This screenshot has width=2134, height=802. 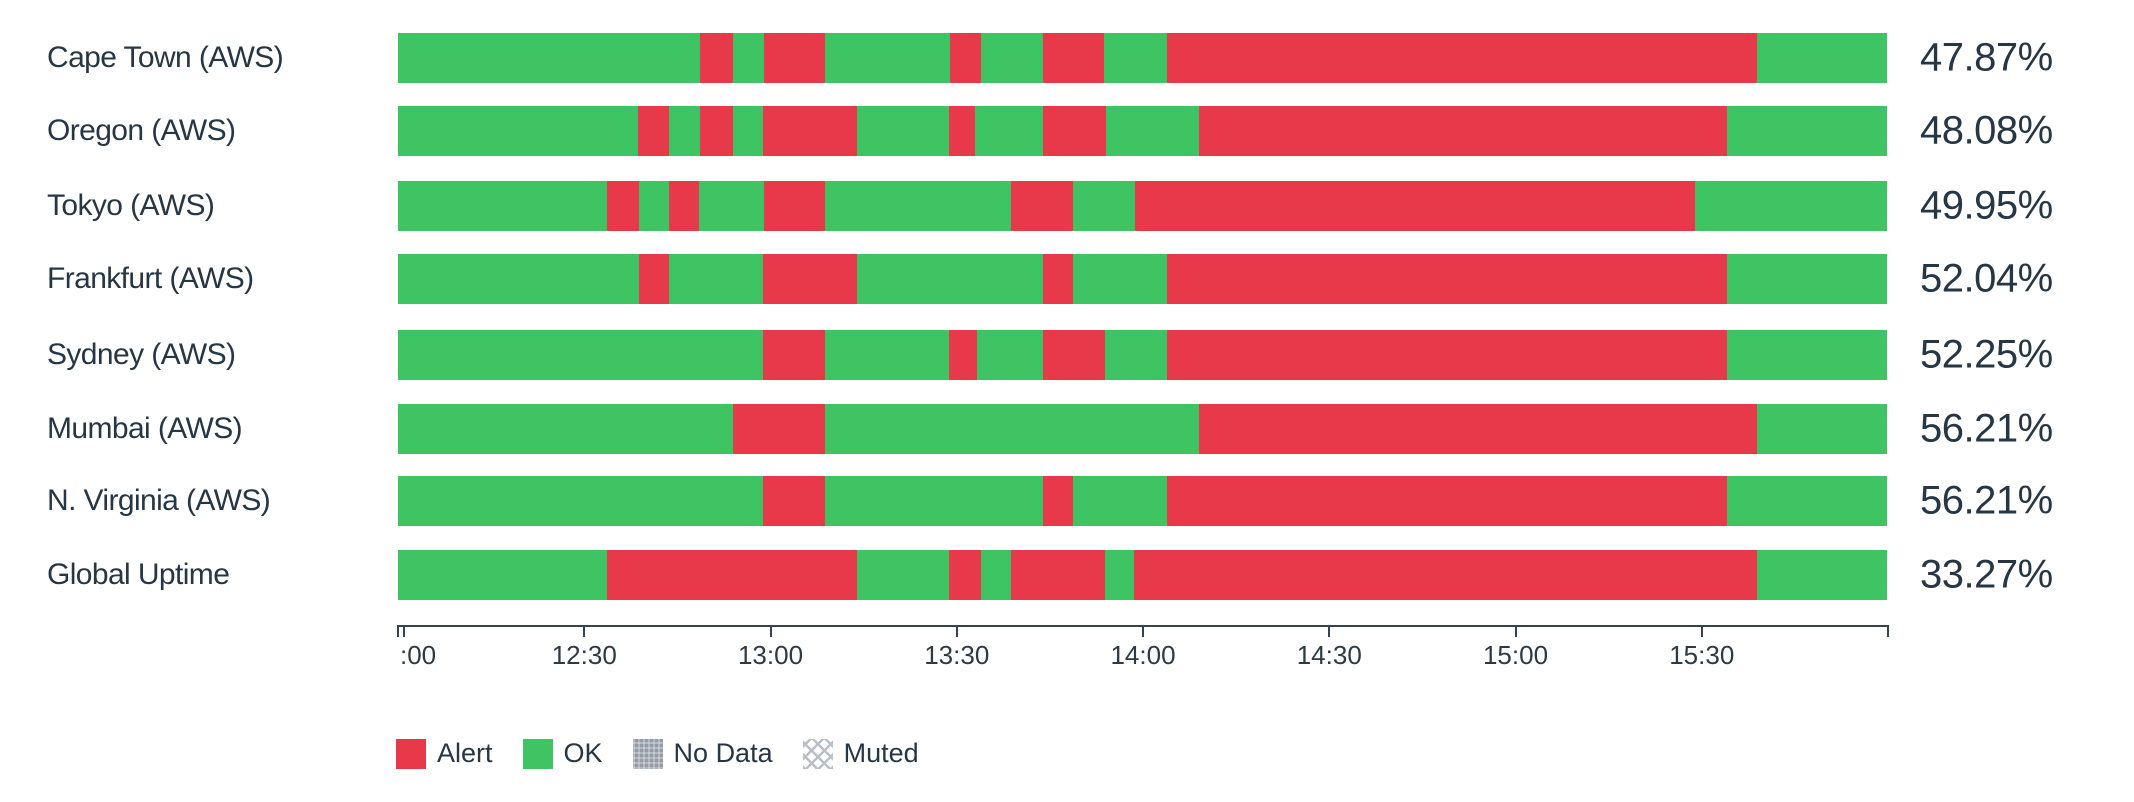 What do you see at coordinates (723, 753) in the screenshot?
I see `legend-label: No Data` at bounding box center [723, 753].